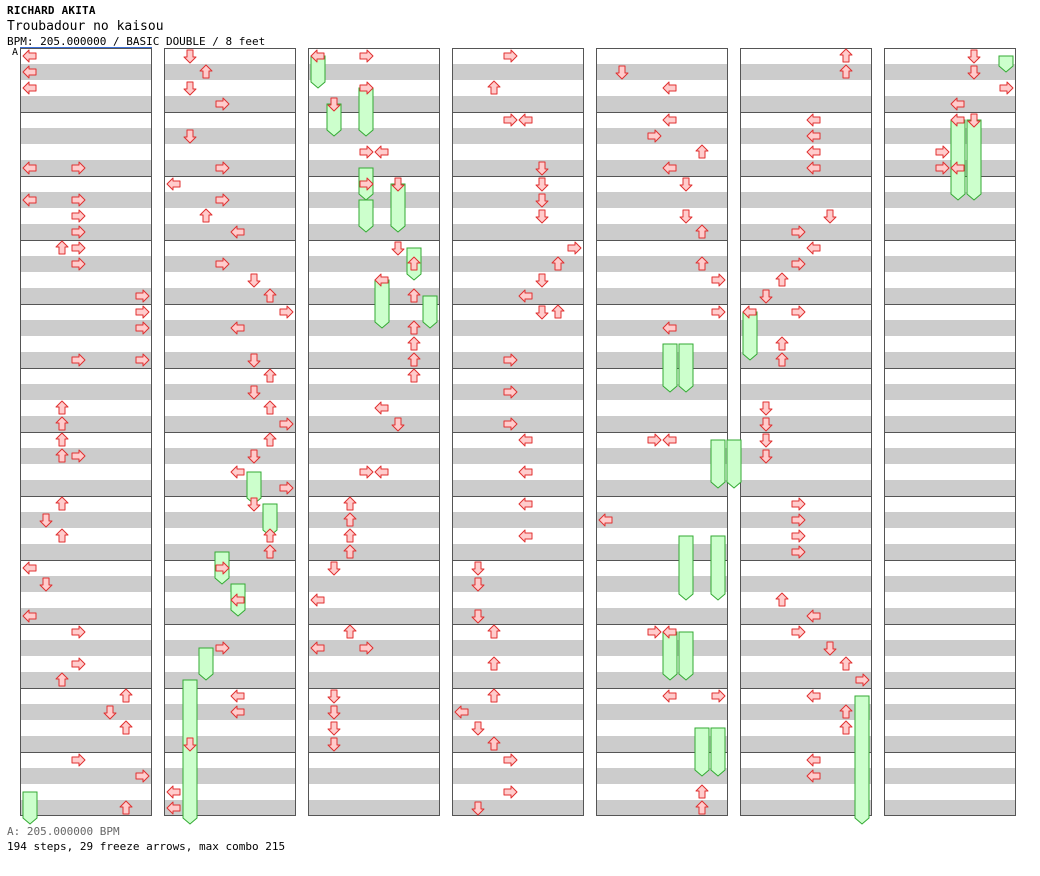  I want to click on bpm-legend: A: 205.000000 BPM, so click(63, 831).